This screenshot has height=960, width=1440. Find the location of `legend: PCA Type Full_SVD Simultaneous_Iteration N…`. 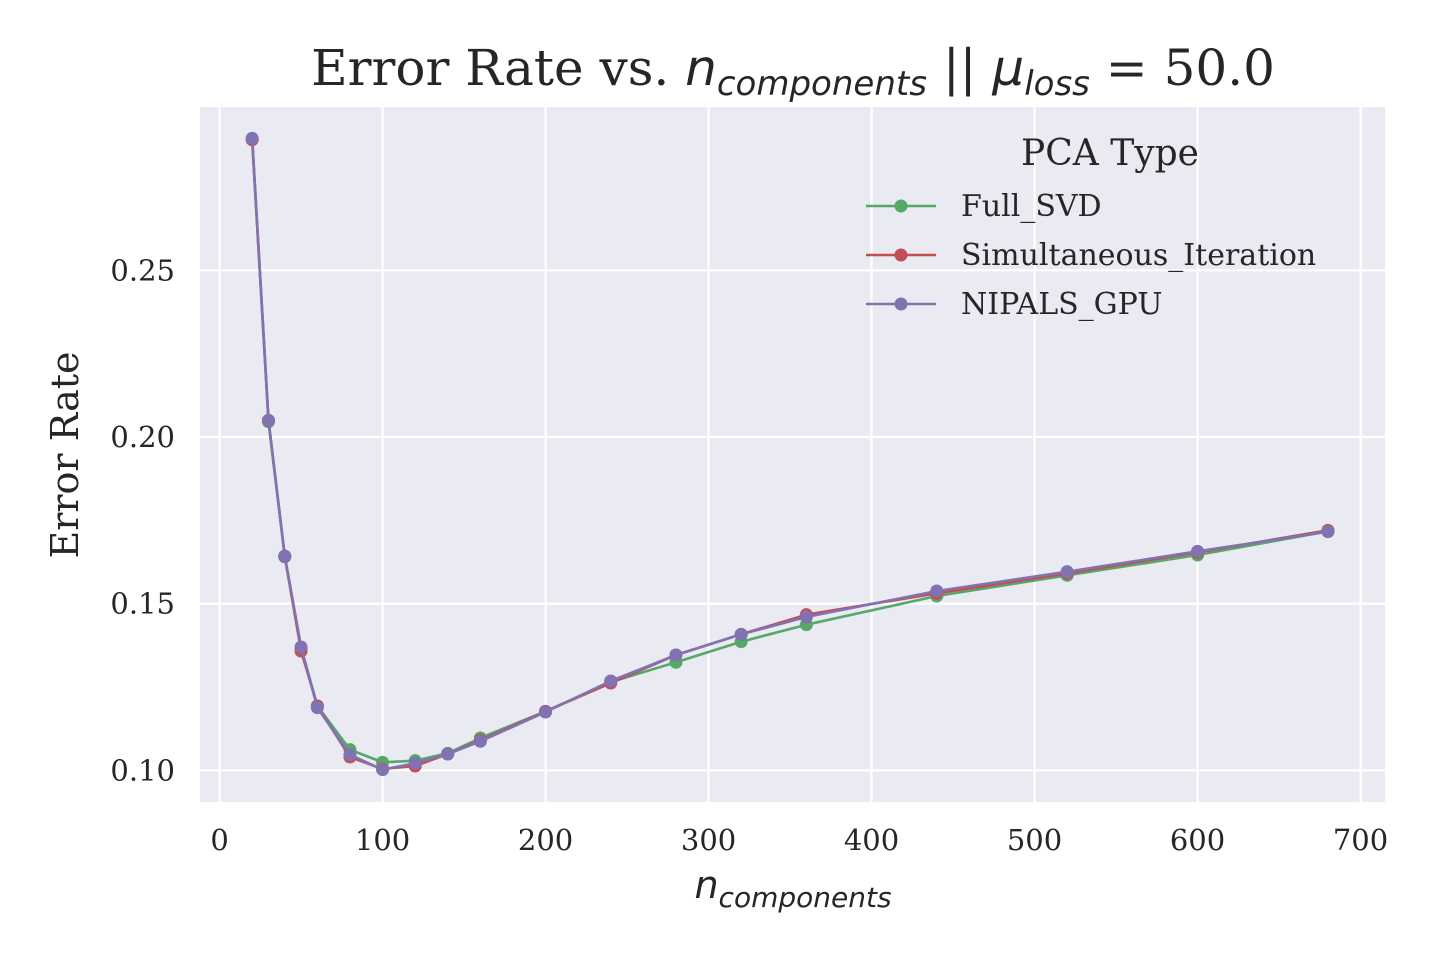

legend: PCA Type Full_SVD Simultaneous_Iteration N… is located at coordinates (1091, 227).